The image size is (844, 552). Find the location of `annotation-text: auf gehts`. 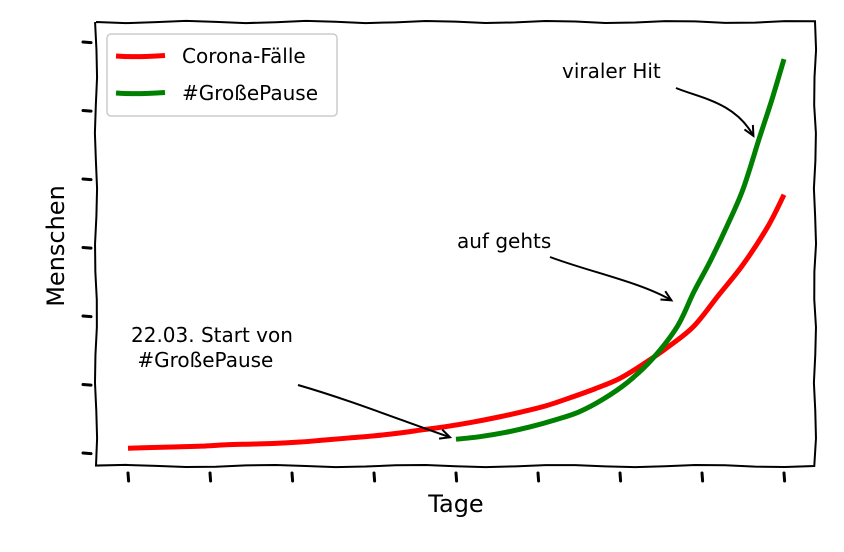

annotation-text: auf gehts is located at coordinates (504, 241).